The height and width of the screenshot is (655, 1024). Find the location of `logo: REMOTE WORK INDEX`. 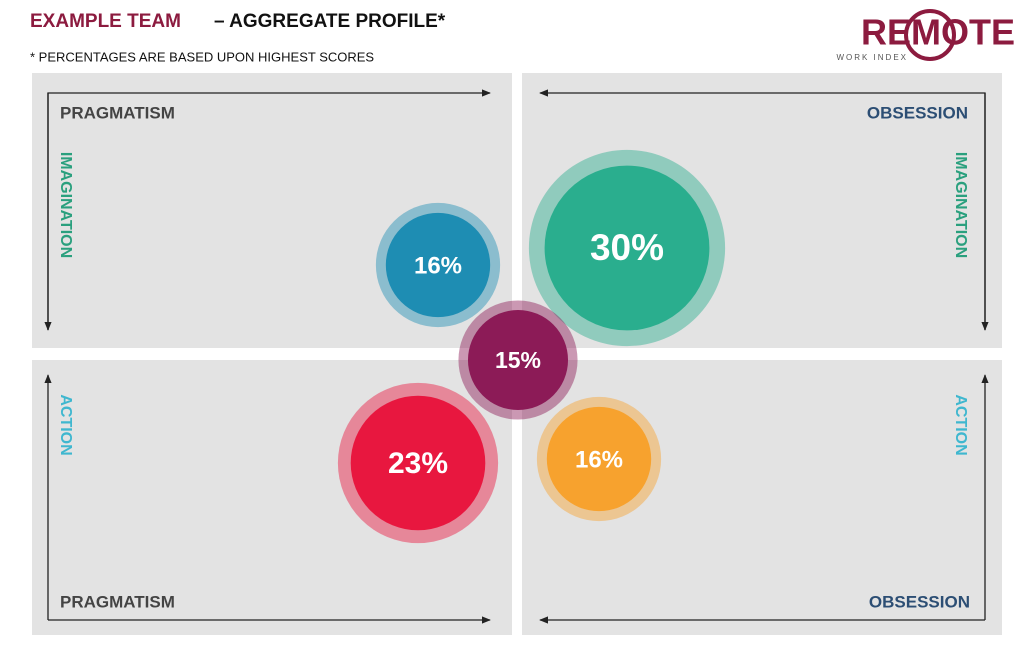

logo: REMOTE WORK INDEX is located at coordinates (925, 35).